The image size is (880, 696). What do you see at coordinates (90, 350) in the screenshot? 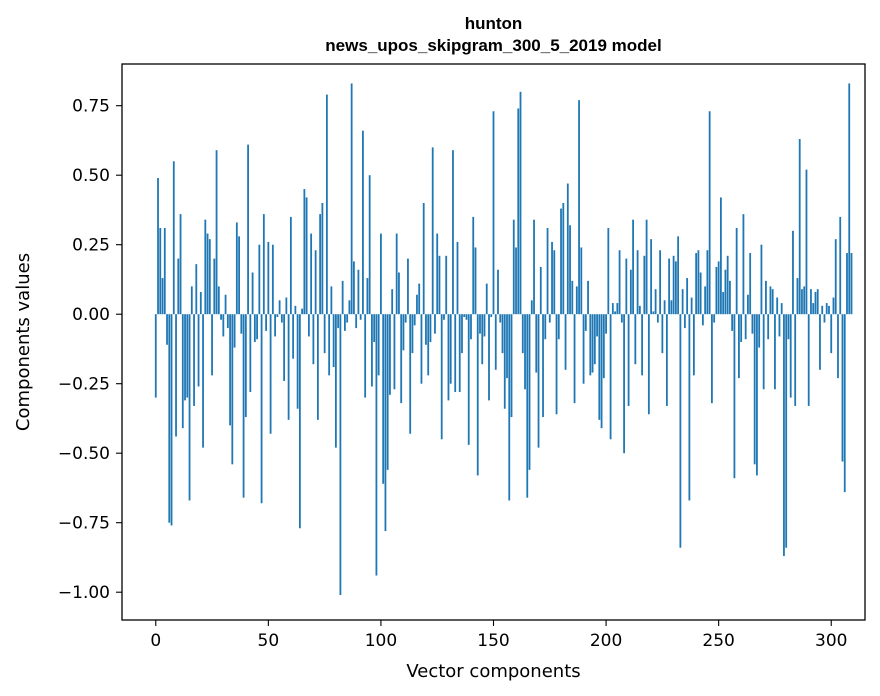
I see `y-axis-ticks: 0.75 0.50 0.25 0.00 −0.25 −0.50 −0.75 −1.00` at bounding box center [90, 350].